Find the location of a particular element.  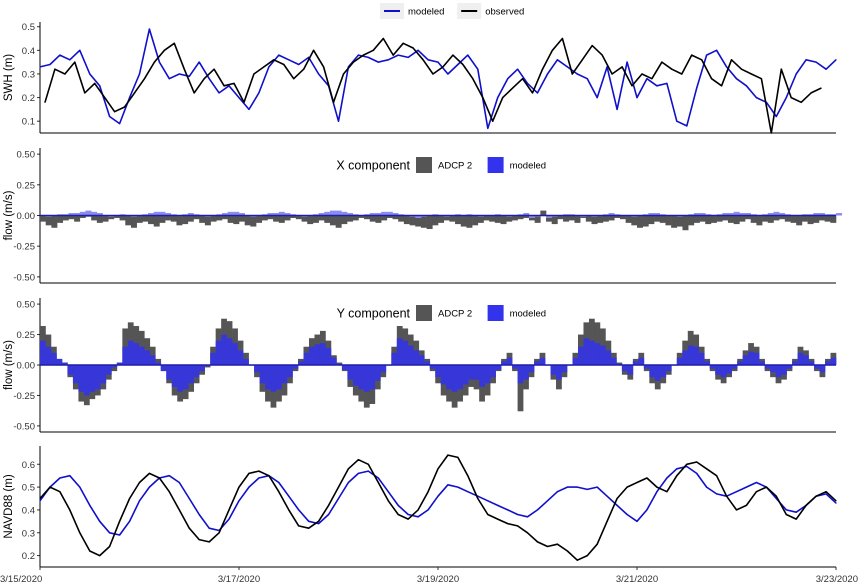

y-tick-label: 0.1 is located at coordinates (28, 122).